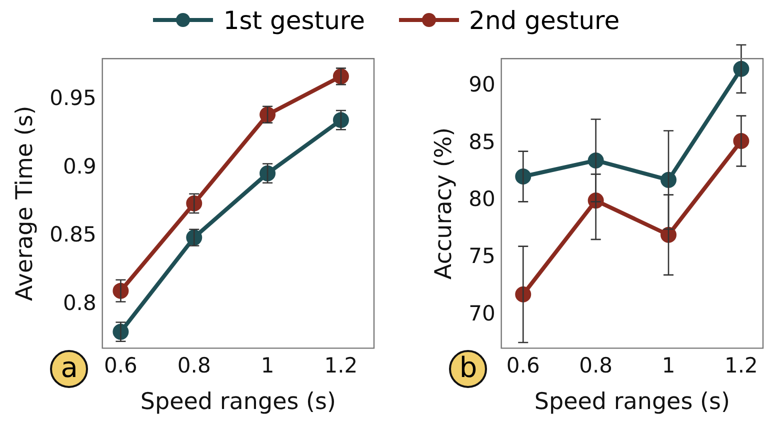 This screenshot has width=773, height=425. What do you see at coordinates (79, 166) in the screenshot?
I see `y-tick-label: 0.9` at bounding box center [79, 166].